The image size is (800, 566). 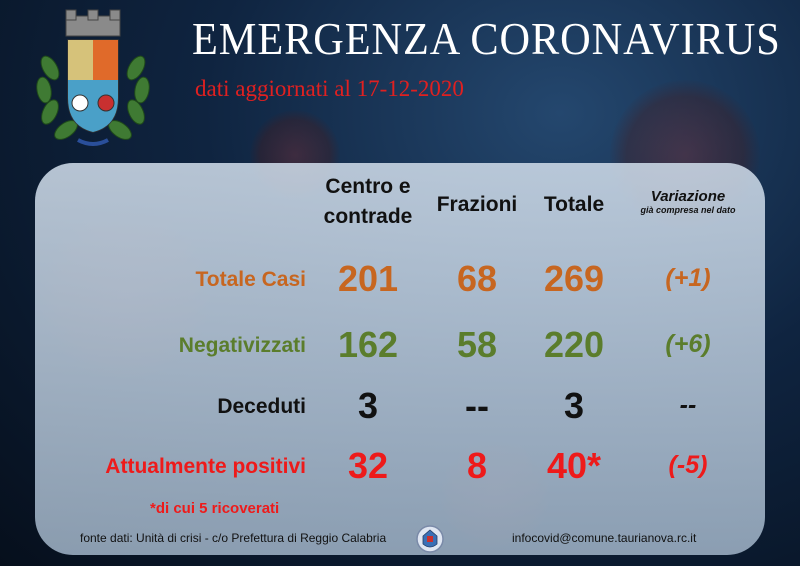 What do you see at coordinates (477, 204) in the screenshot?
I see `column-header-frazioni: Frazioni` at bounding box center [477, 204].